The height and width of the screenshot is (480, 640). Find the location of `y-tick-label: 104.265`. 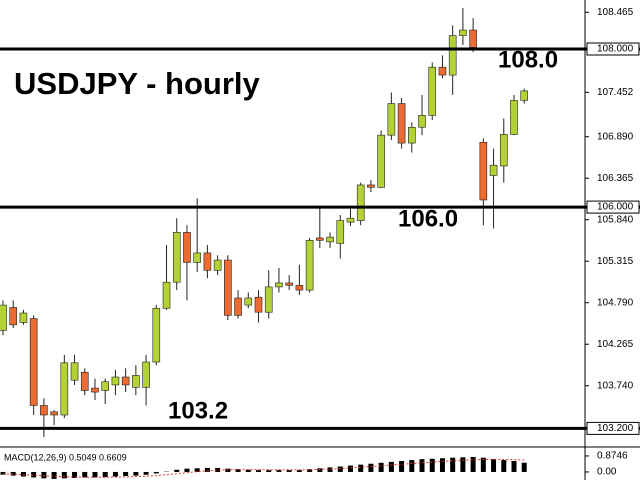

y-tick-label: 104.265 is located at coordinates (615, 344).